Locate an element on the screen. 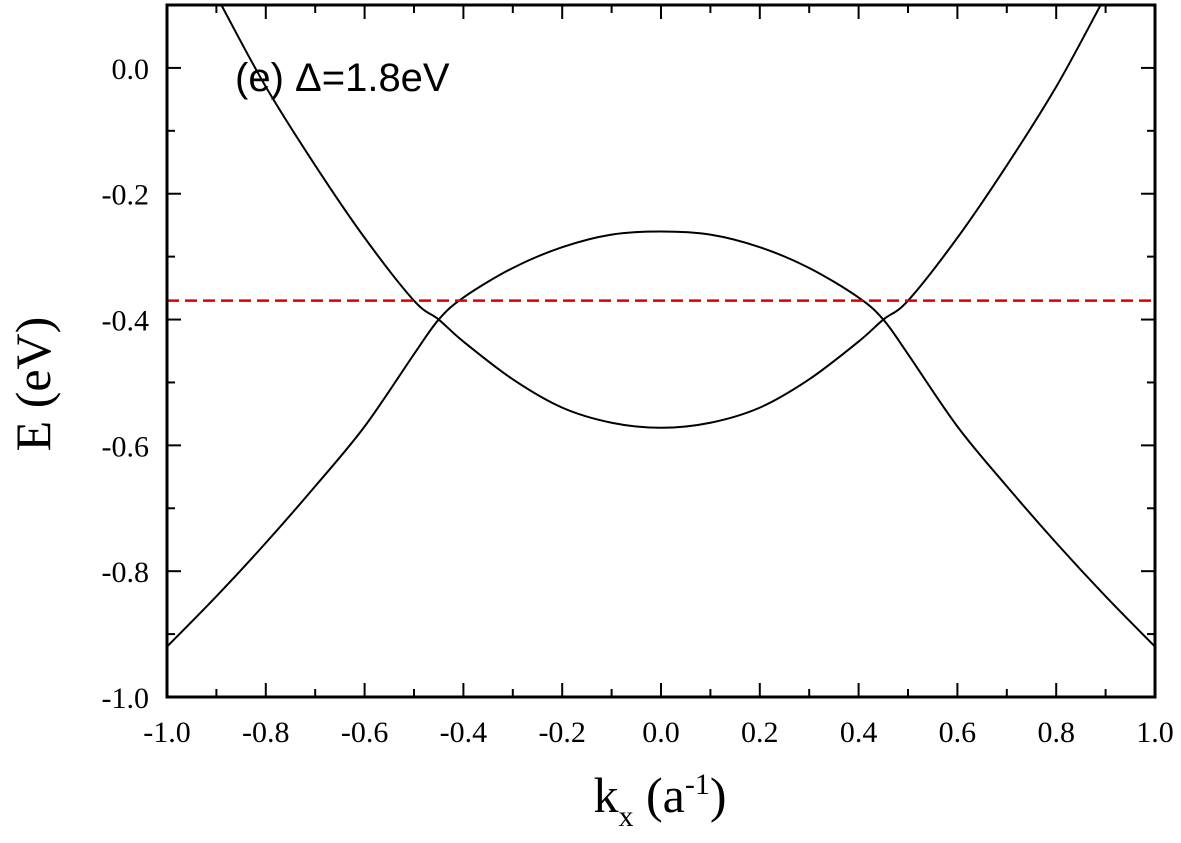 The width and height of the screenshot is (1181, 843). y-tick-label: -1.0 is located at coordinates (126, 698).